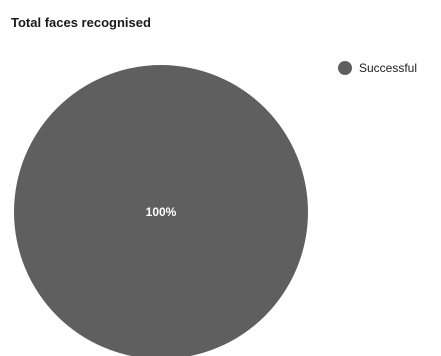  What do you see at coordinates (345, 68) in the screenshot?
I see `legend-swatch-successful` at bounding box center [345, 68].